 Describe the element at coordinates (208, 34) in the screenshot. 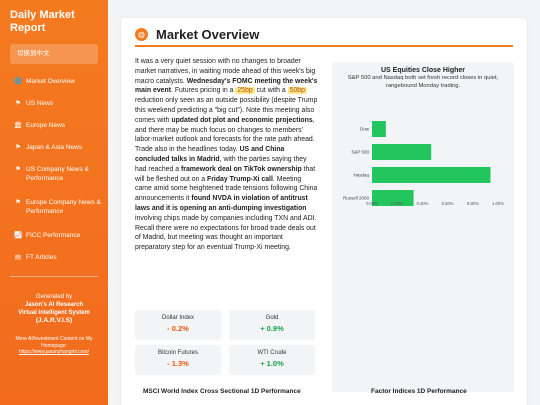

I see `section-title: Market Overview` at that location.